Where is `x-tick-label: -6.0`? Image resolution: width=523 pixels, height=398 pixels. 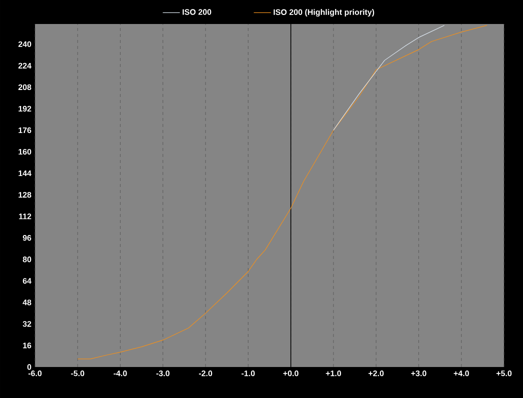 x-tick-label: -6.0 is located at coordinates (35, 373).